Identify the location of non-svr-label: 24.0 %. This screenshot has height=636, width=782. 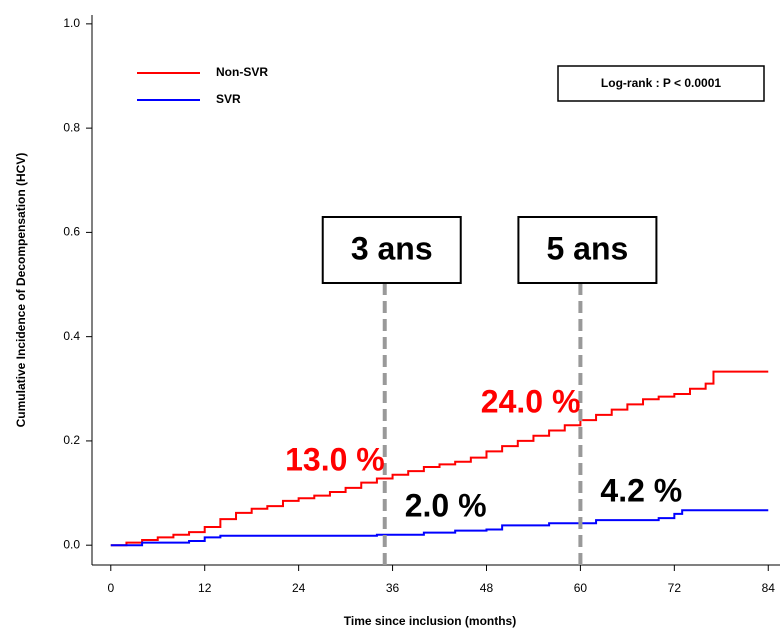
(531, 401).